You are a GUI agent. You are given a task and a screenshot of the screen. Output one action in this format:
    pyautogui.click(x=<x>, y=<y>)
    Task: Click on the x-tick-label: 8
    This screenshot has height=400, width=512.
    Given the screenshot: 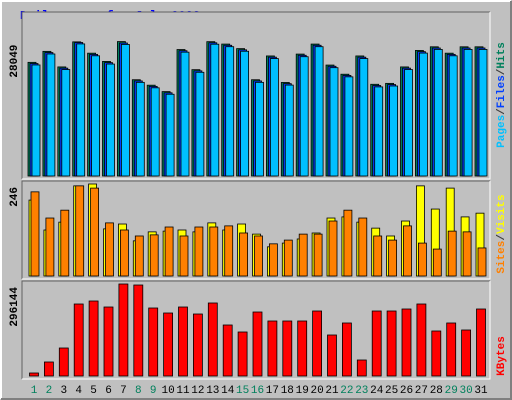 What is the action you would take?
    pyautogui.click(x=138, y=391)
    